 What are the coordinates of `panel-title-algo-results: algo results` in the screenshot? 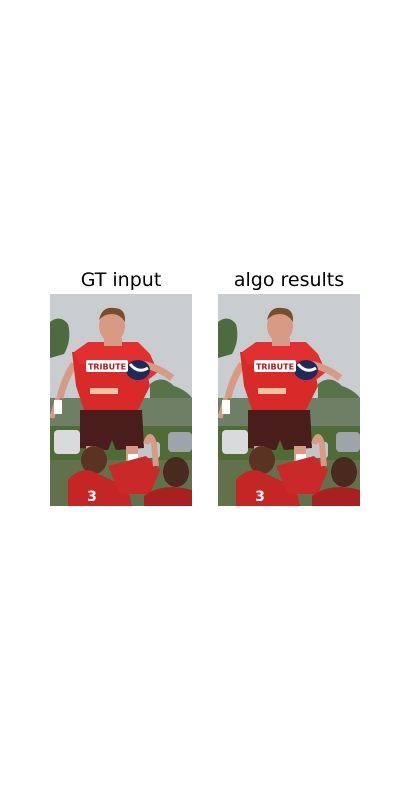 It's located at (289, 280).